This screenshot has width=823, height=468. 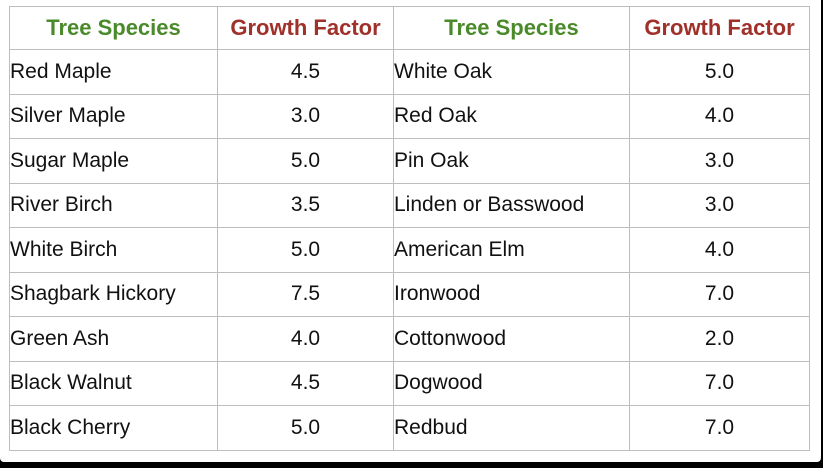 What do you see at coordinates (511, 250) in the screenshot?
I see `right-species-cell: American Elm` at bounding box center [511, 250].